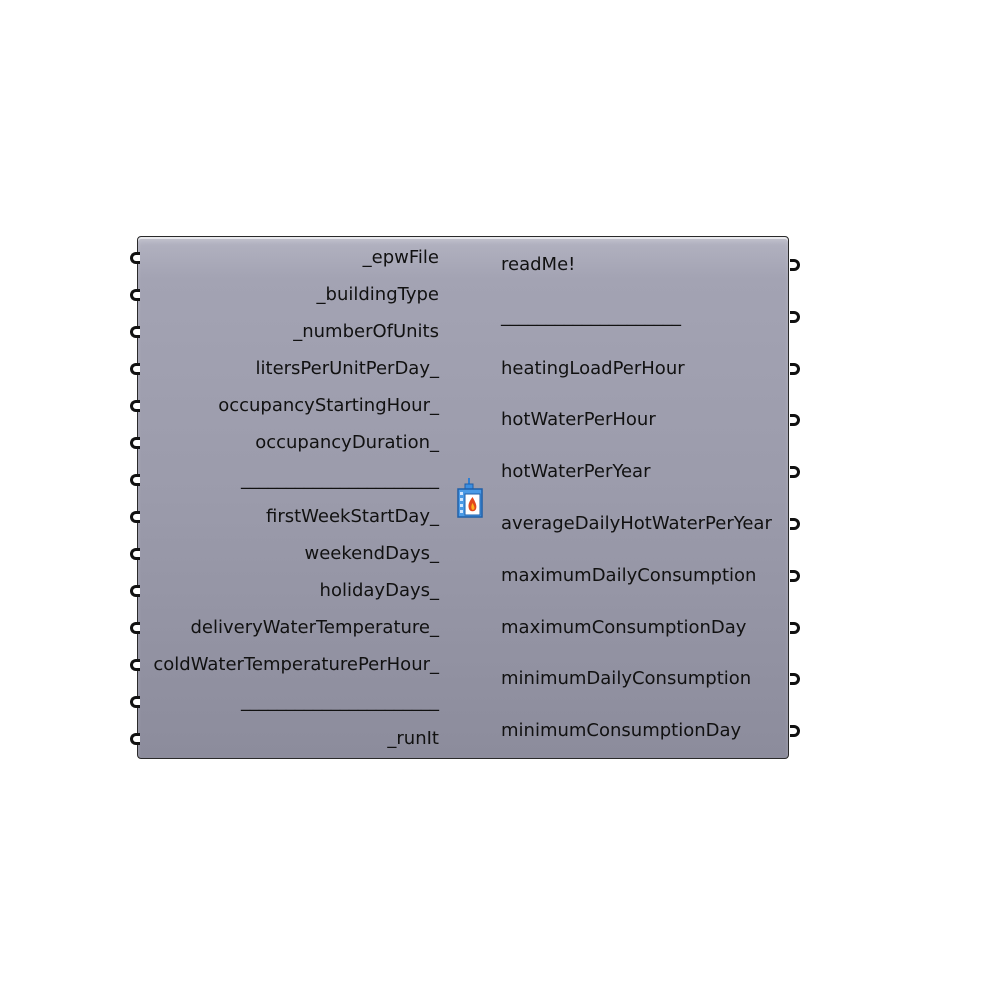 The height and width of the screenshot is (1000, 1000). Describe the element at coordinates (578, 420) in the screenshot. I see `output-label-3: hotWaterPerHour` at that location.